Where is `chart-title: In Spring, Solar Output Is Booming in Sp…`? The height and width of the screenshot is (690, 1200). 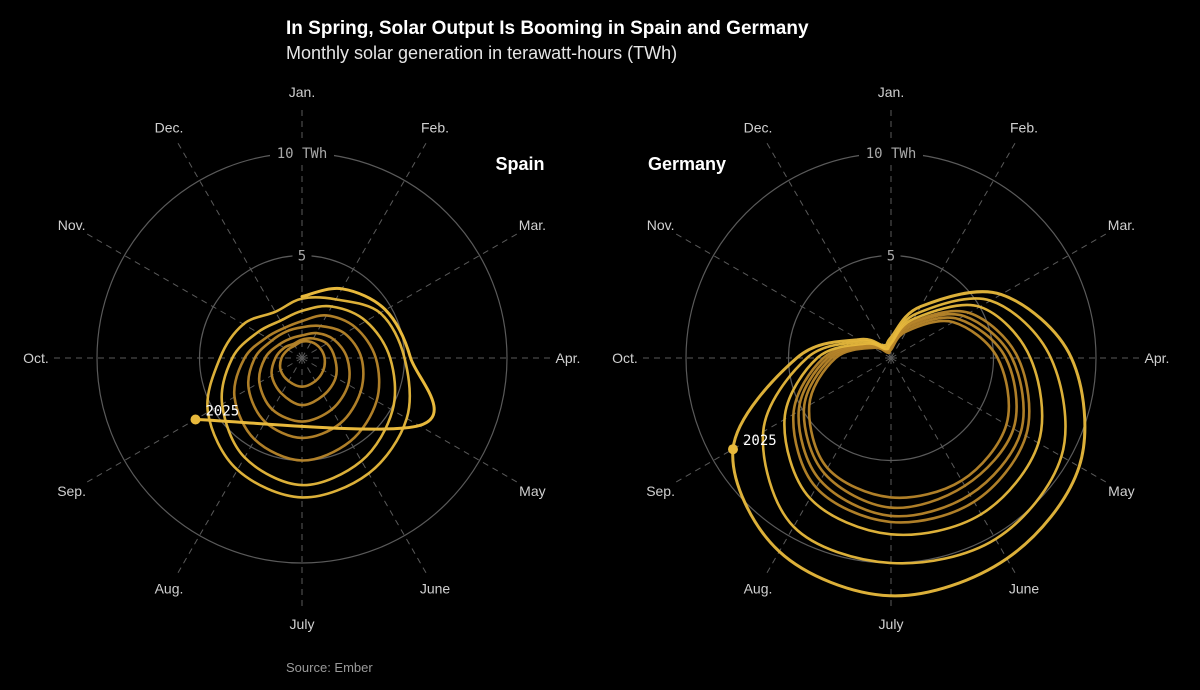 chart-title: In Spring, Solar Output Is Booming in Sp… is located at coordinates (547, 28).